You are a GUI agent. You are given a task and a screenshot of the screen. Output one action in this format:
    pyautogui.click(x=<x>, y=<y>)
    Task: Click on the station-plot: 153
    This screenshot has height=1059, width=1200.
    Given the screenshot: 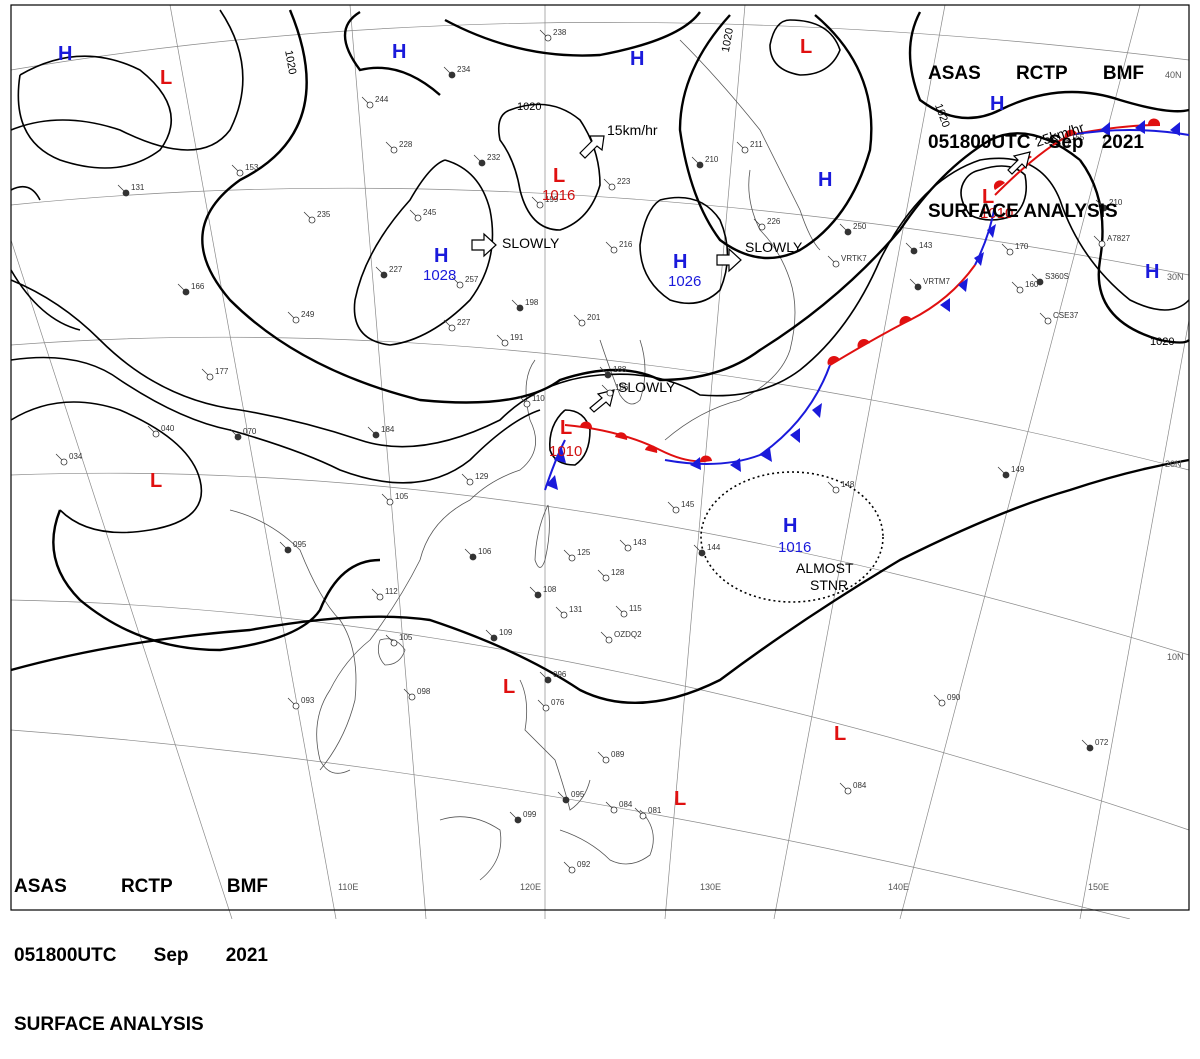 What is the action you would take?
    pyautogui.click(x=245, y=170)
    